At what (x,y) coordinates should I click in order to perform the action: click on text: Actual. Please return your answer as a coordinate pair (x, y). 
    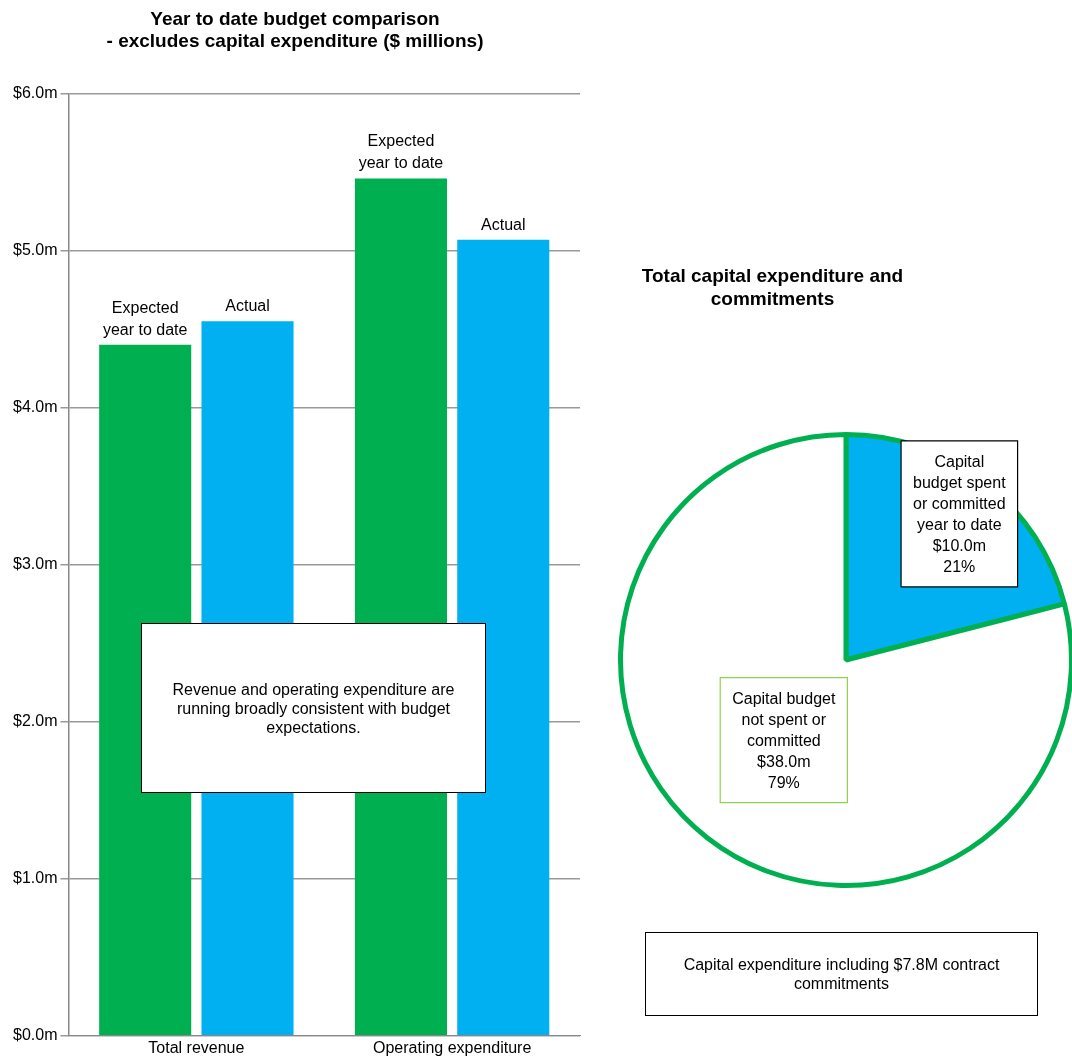
    Looking at the image, I should click on (503, 224).